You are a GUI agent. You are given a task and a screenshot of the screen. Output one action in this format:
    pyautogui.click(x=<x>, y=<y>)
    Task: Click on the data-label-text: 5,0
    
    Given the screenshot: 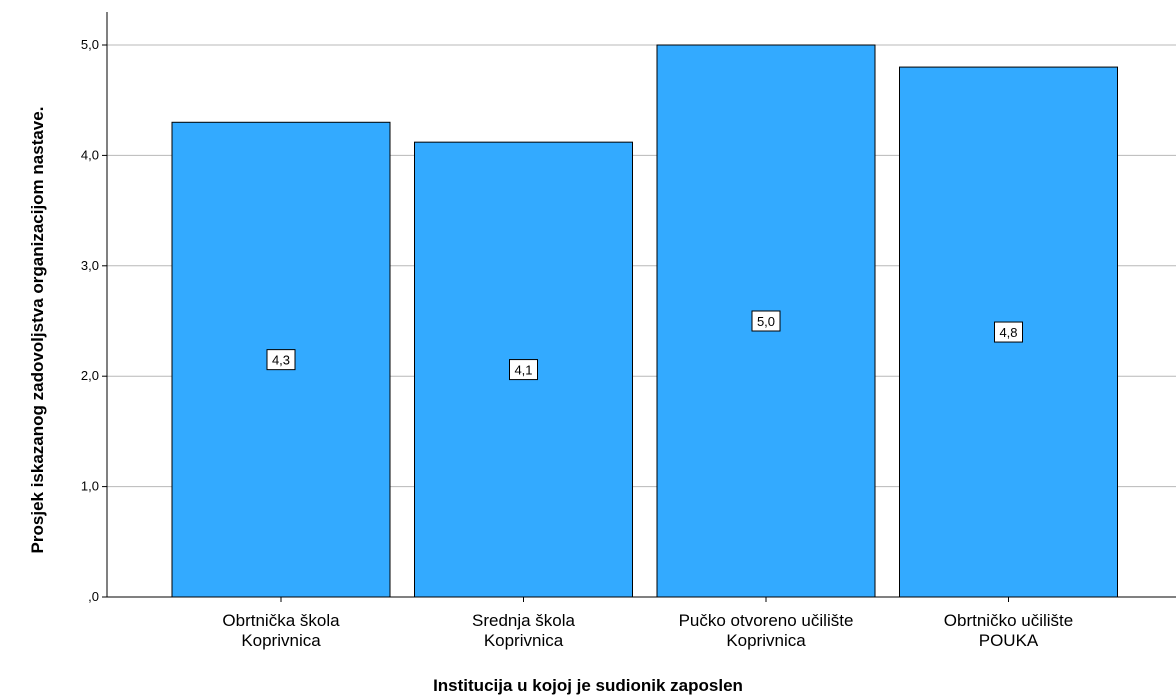 What is the action you would take?
    pyautogui.click(x=766, y=321)
    